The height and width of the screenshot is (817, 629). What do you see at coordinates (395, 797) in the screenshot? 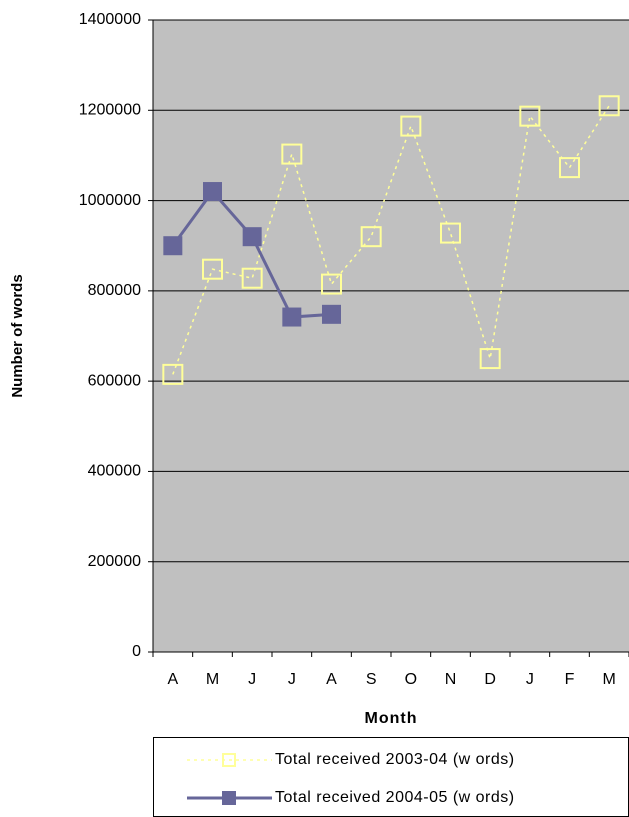
I see `legend-label: Total received 2004-05 (w ords)` at bounding box center [395, 797].